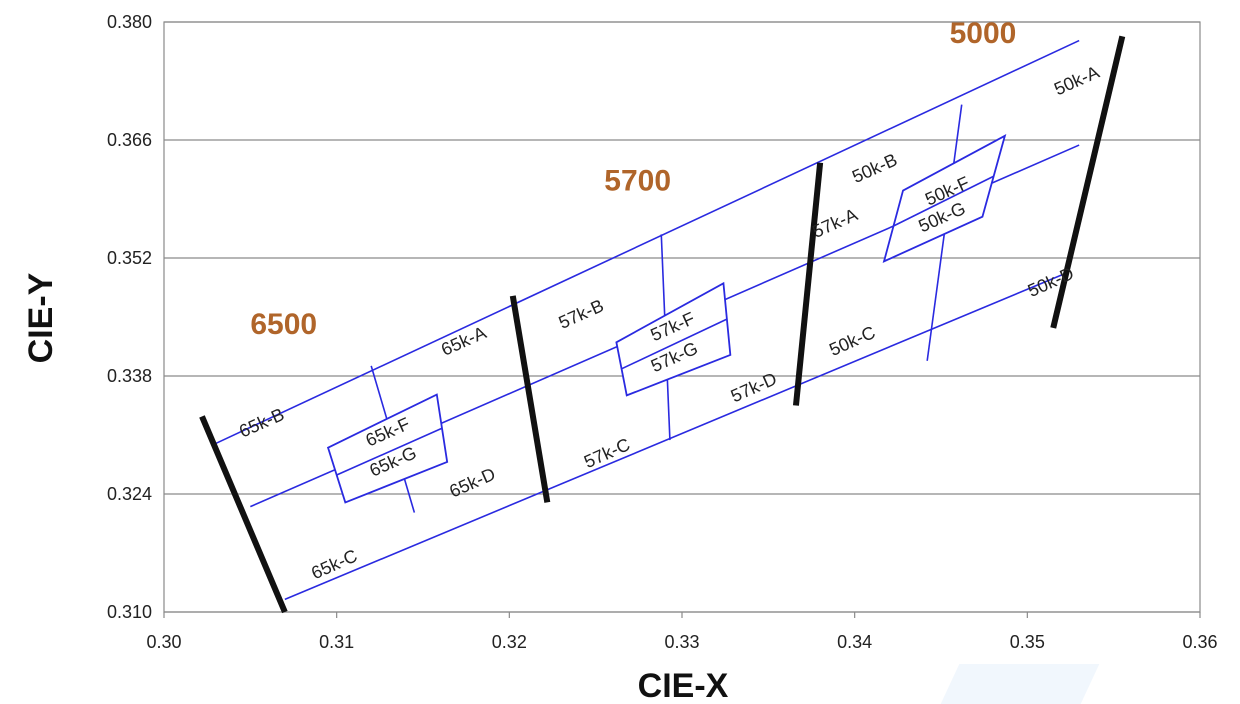 The width and height of the screenshot is (1240, 704). Describe the element at coordinates (283, 324) in the screenshot. I see `cct-label: 6500` at that location.